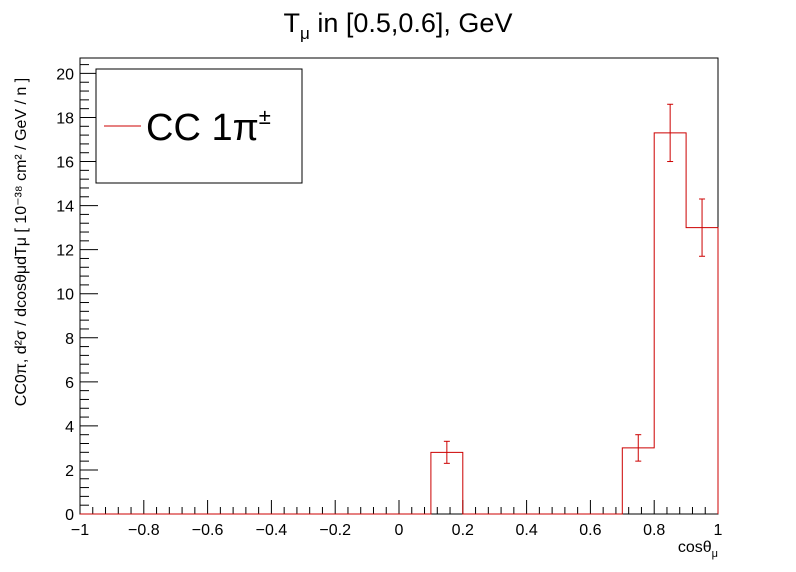 This screenshot has height=572, width=796. I want to click on y-tick-label: 8, so click(69, 339).